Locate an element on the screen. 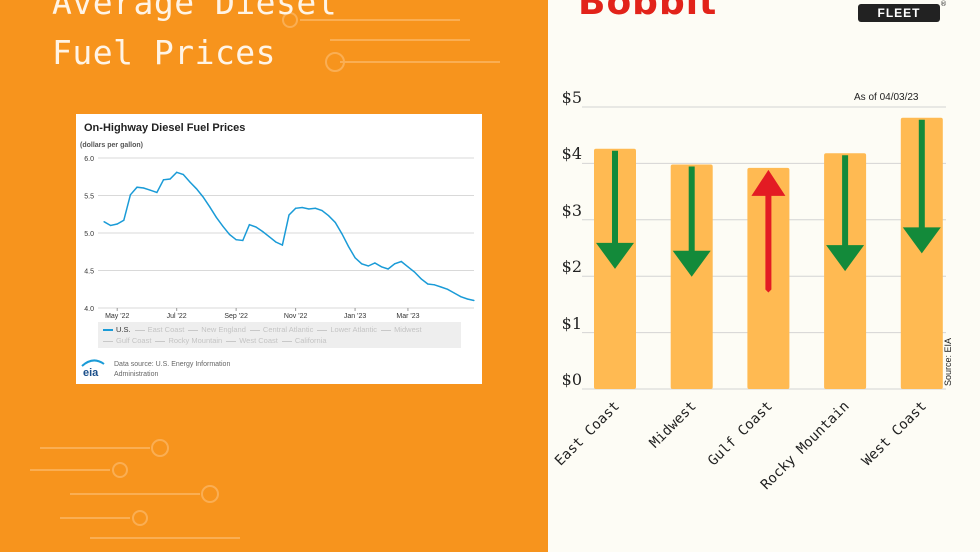 Image resolution: width=980 pixels, height=552 pixels. y-tick-label: 4.5 is located at coordinates (89, 272).